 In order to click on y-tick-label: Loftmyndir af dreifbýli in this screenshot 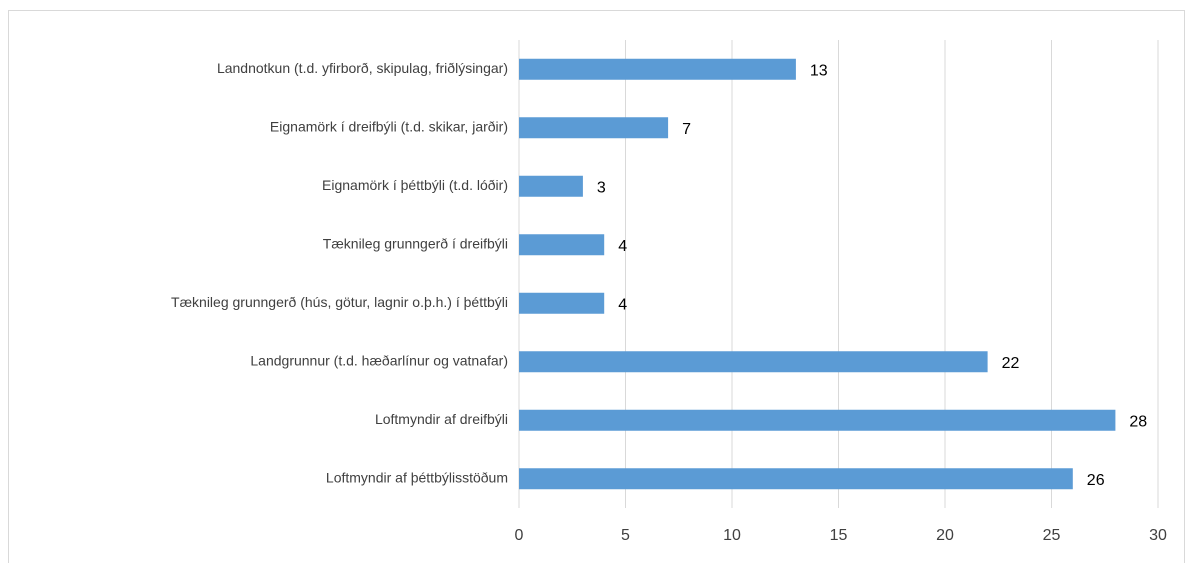, I will do `click(441, 419)`.